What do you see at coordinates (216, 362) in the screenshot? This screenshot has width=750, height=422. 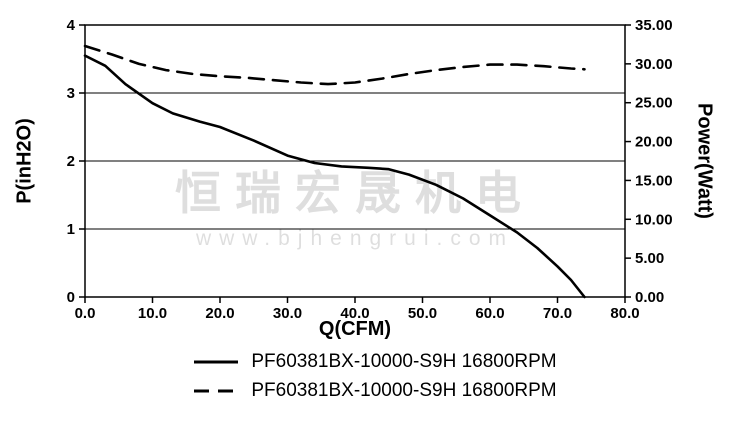 I see `legend-line-solid-icon` at bounding box center [216, 362].